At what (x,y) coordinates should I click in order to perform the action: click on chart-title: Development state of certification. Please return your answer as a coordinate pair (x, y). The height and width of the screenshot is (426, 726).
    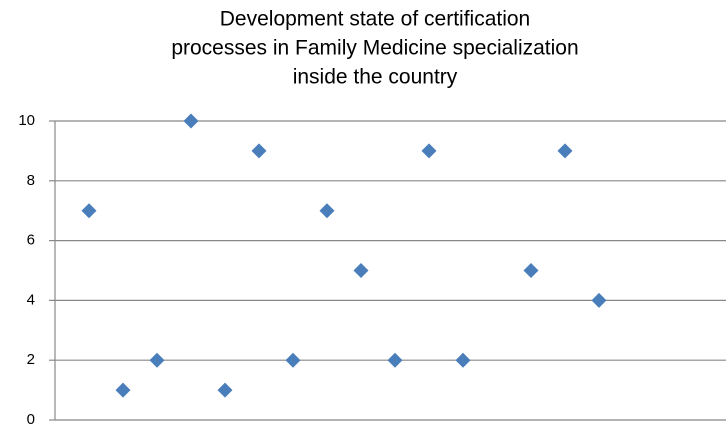
    Looking at the image, I should click on (375, 19).